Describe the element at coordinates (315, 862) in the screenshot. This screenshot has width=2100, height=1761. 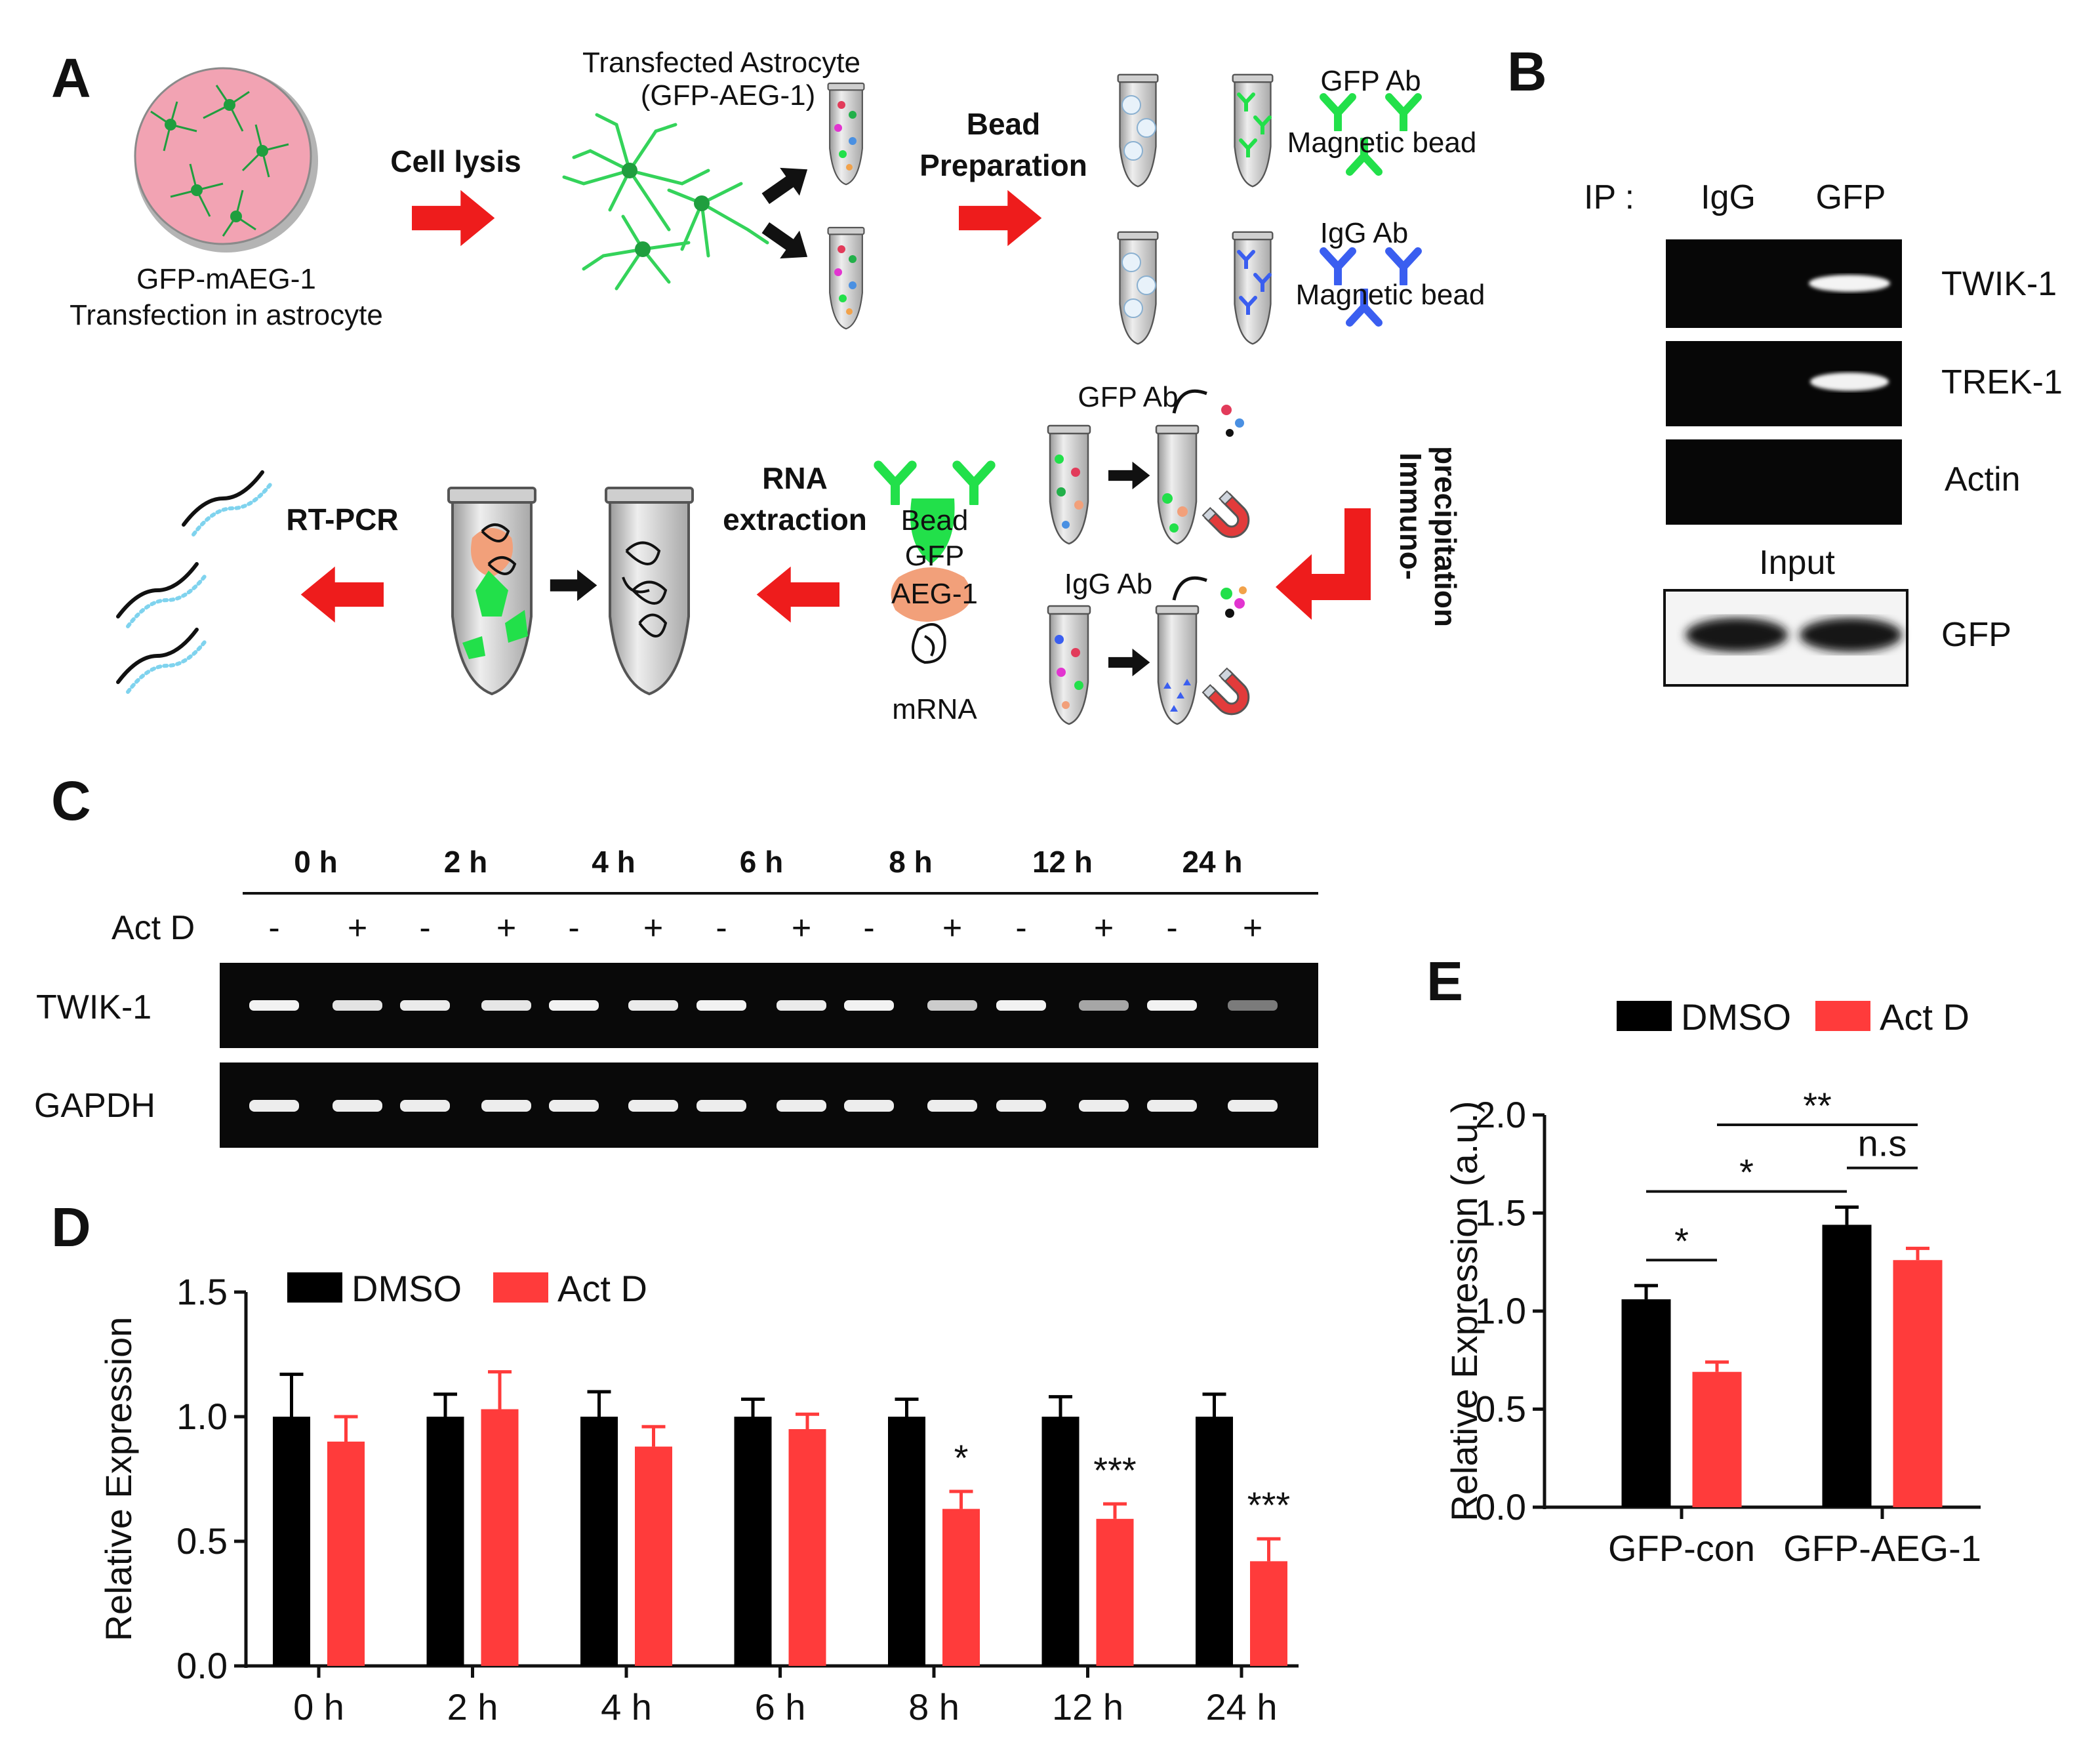
I see `timepoint-label: 0 h` at that location.